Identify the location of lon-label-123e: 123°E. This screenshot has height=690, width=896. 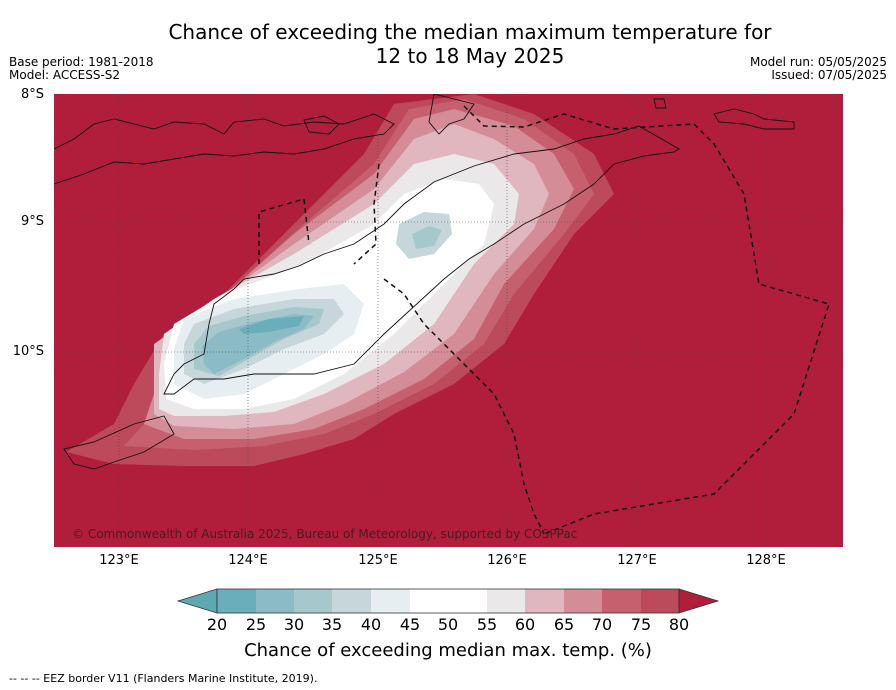
(119, 560).